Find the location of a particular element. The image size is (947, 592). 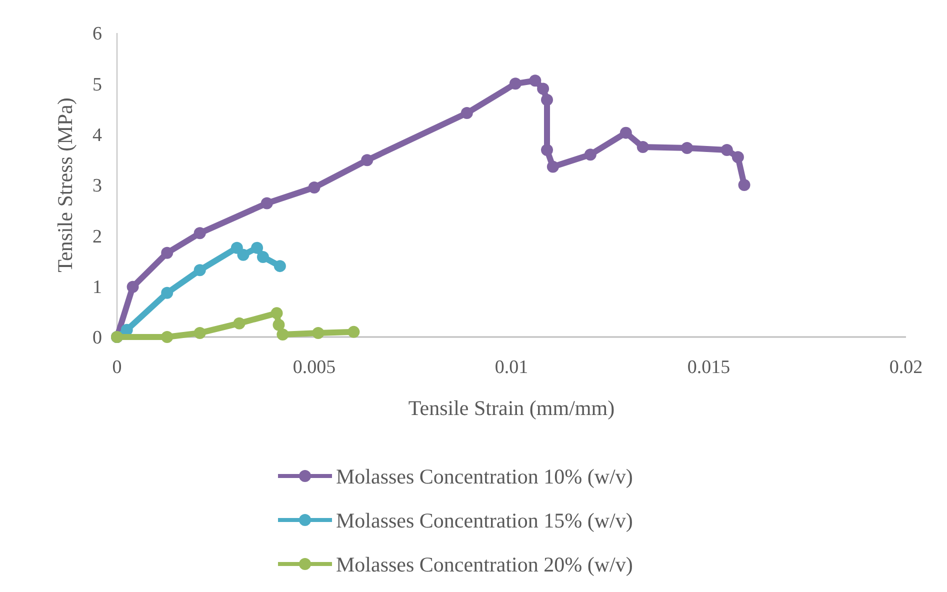

x-tick-label: 0.005 is located at coordinates (314, 367).